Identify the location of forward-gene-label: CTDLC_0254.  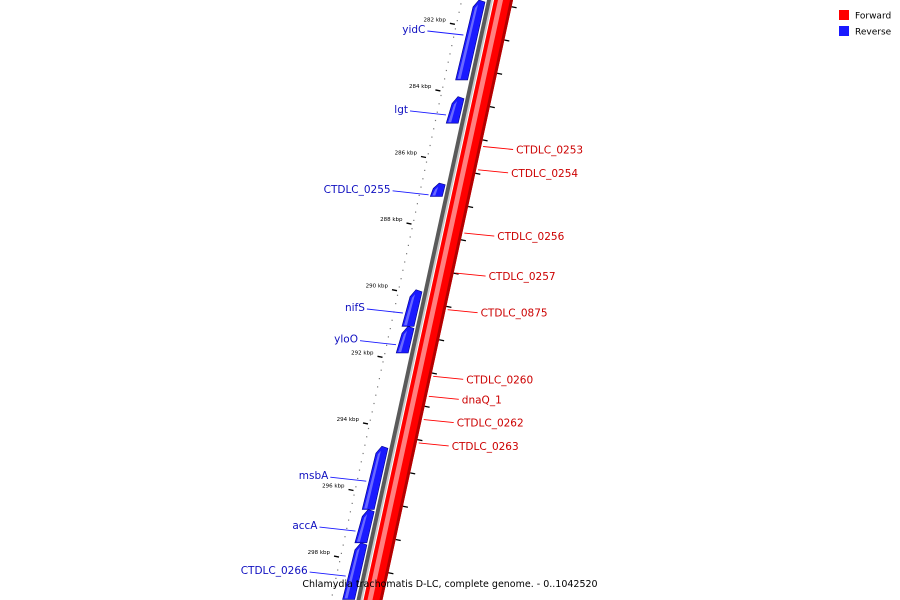
(544, 174).